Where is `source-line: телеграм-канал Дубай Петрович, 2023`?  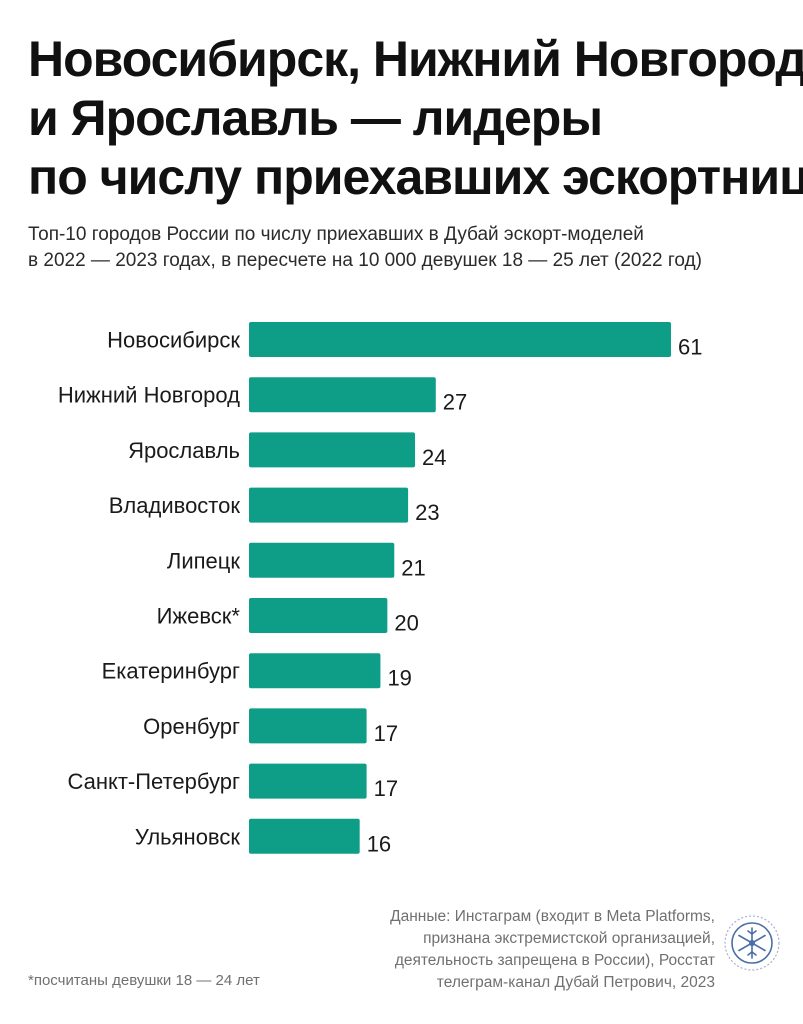 source-line: телеграм-канал Дубай Петрович, 2023 is located at coordinates (575, 982).